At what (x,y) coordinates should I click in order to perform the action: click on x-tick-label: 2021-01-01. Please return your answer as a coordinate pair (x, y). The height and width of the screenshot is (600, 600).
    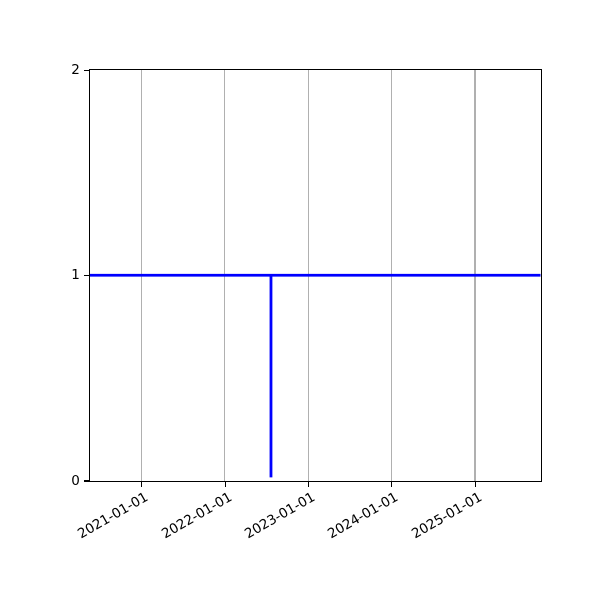
    Looking at the image, I should click on (113, 516).